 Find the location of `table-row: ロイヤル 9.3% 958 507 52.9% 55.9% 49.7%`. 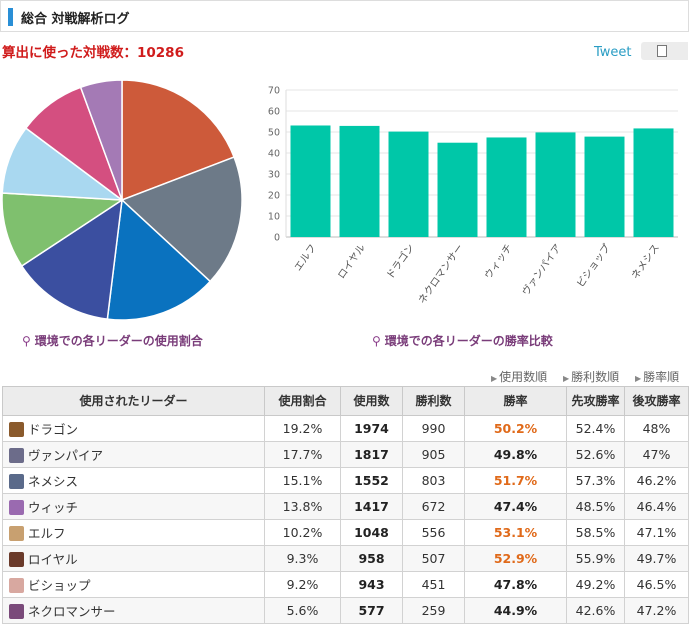

table-row: ロイヤル 9.3% 958 507 52.9% 55.9% 49.7% is located at coordinates (345, 558).